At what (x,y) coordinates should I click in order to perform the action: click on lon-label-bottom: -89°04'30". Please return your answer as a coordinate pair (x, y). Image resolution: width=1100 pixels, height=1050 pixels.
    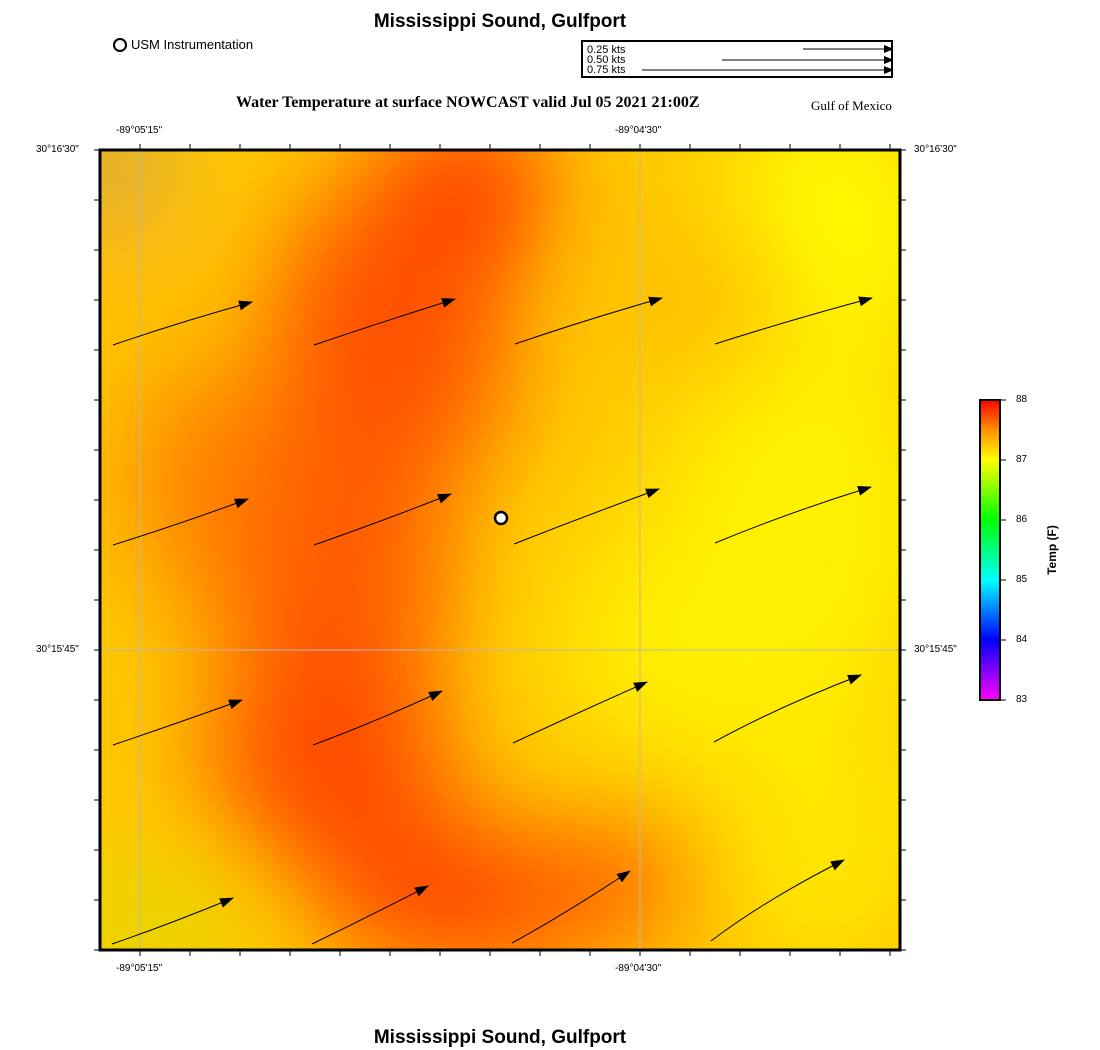
    Looking at the image, I should click on (638, 968).